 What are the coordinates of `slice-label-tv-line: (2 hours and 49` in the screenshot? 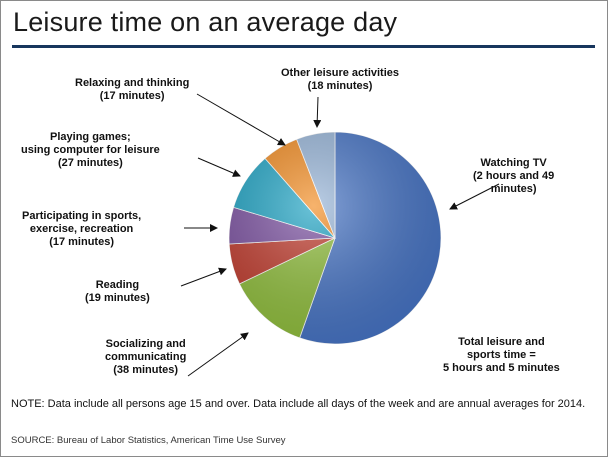 It's located at (514, 176).